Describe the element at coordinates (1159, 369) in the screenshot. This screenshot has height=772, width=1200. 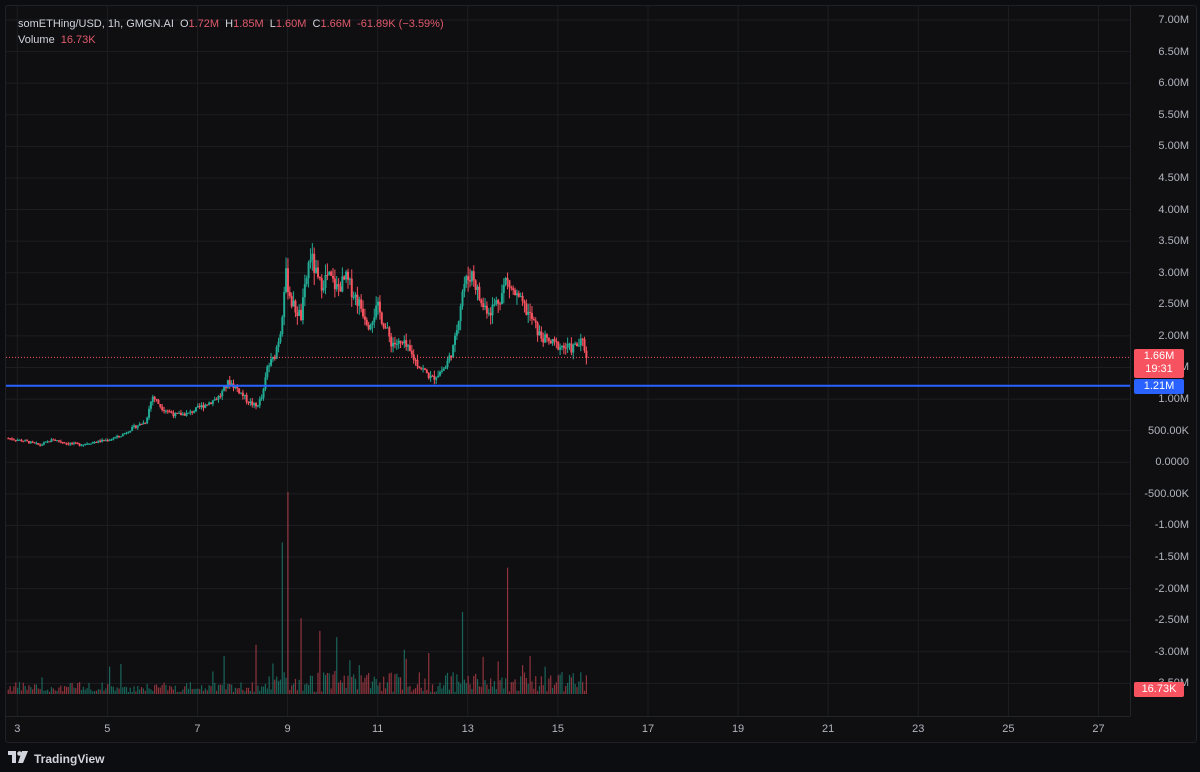
I see `bar-countdown: 19:31` at that location.